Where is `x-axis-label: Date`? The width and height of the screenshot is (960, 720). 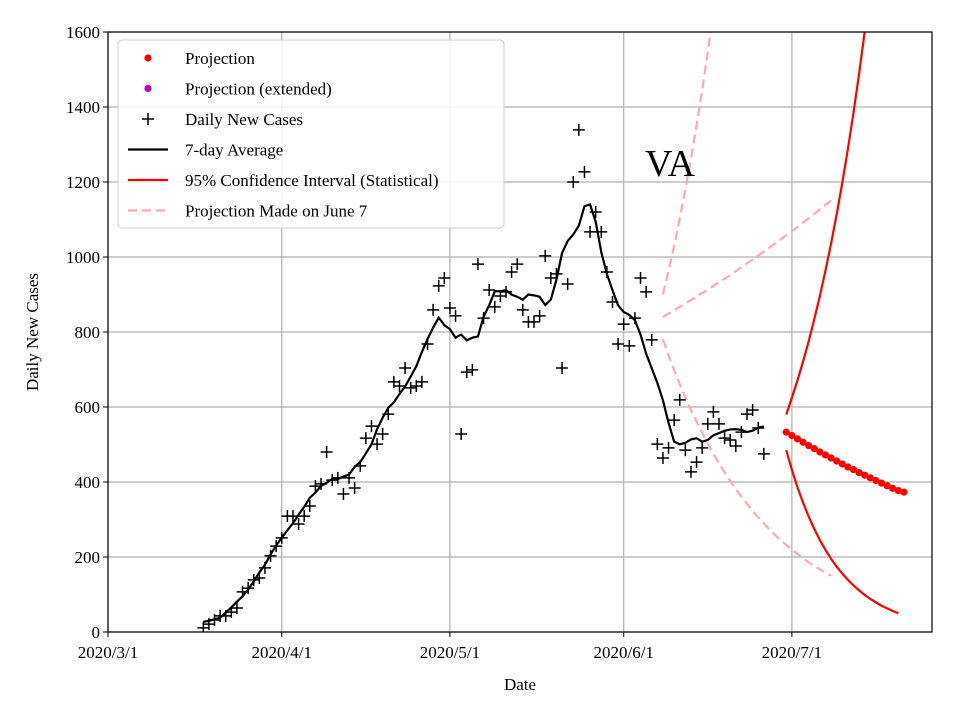
x-axis-label: Date is located at coordinates (520, 684).